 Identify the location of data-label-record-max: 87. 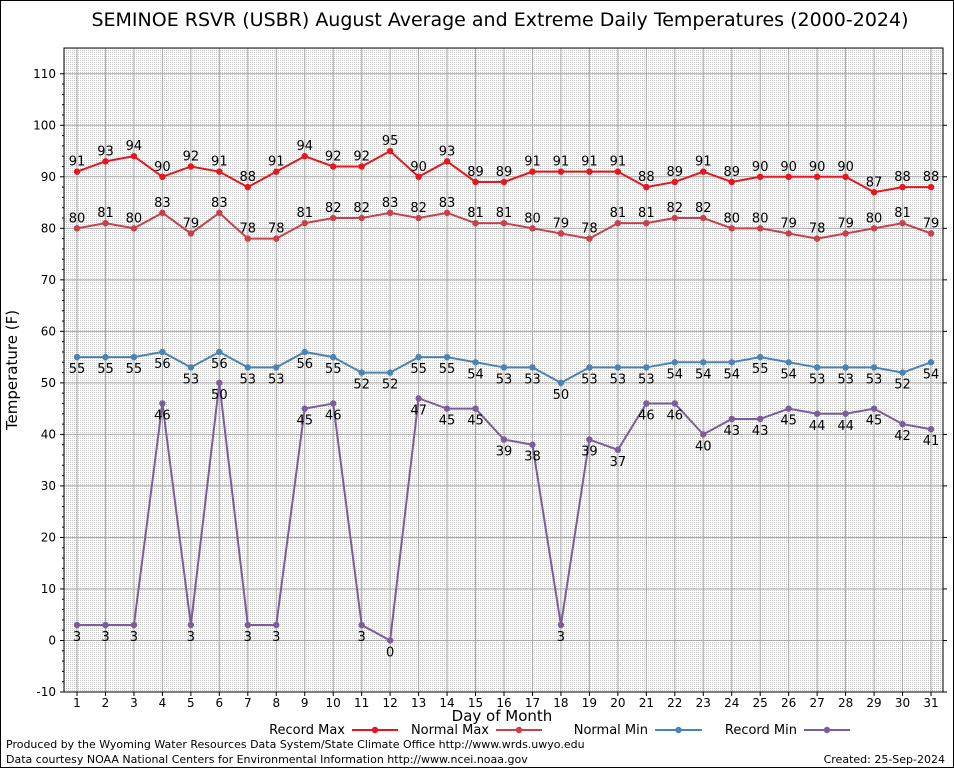
(874, 182).